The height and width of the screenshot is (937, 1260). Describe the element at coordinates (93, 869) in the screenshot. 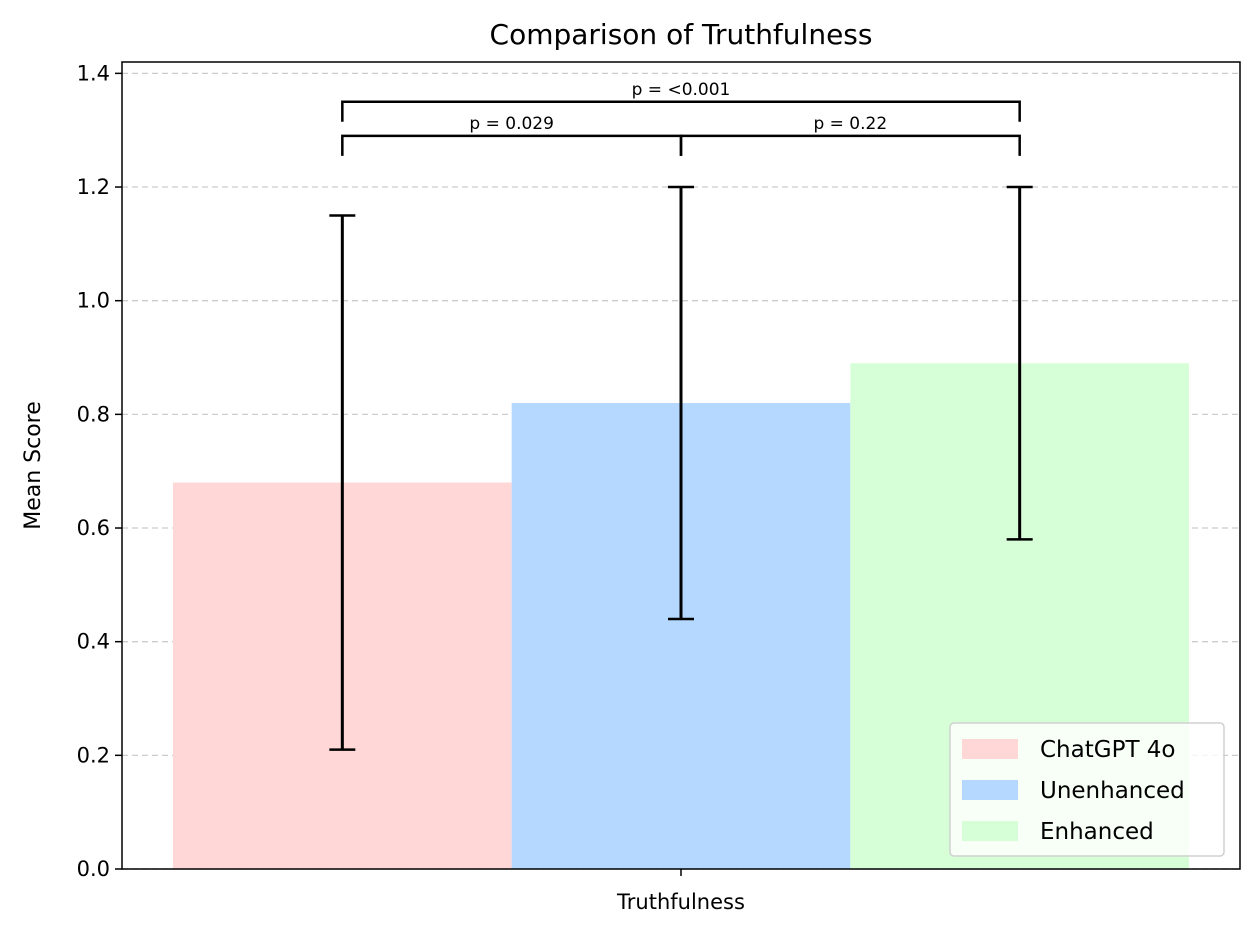

I see `y-tick-label: 0.0` at that location.